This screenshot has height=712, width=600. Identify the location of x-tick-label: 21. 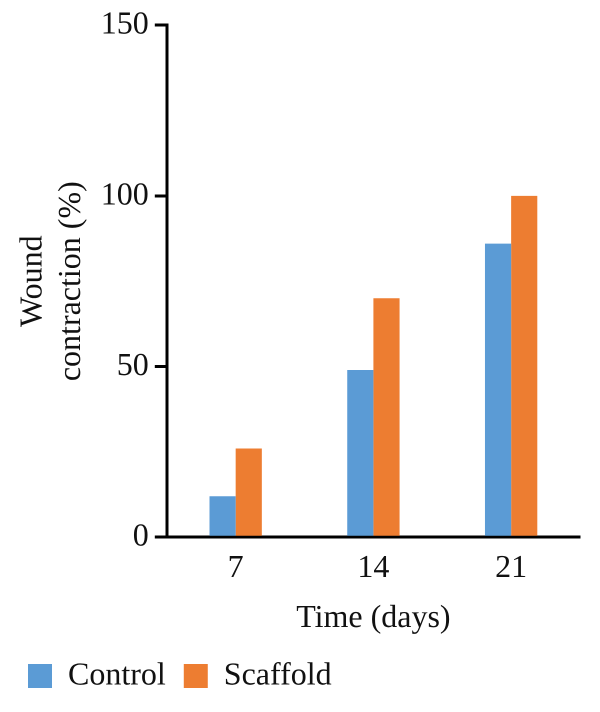
(511, 566).